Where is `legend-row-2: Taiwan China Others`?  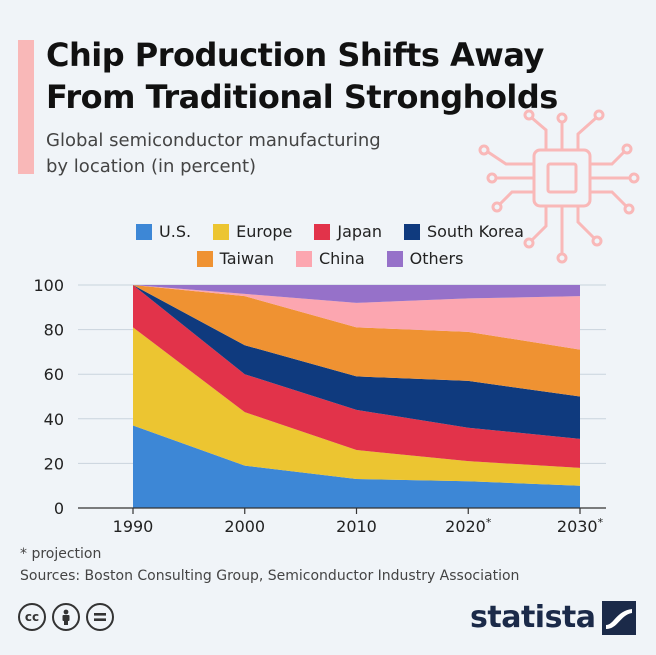 legend-row-2: Taiwan China Others is located at coordinates (330, 258).